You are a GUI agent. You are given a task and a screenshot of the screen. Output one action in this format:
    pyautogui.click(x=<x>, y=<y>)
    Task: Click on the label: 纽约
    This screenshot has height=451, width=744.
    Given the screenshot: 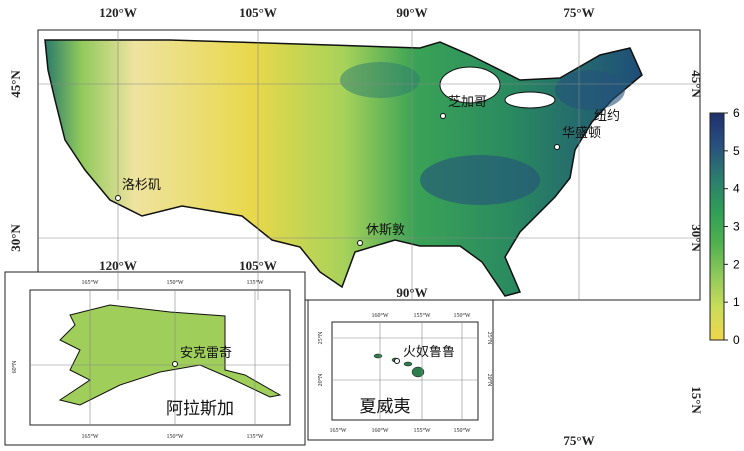 What is the action you would take?
    pyautogui.click(x=607, y=115)
    